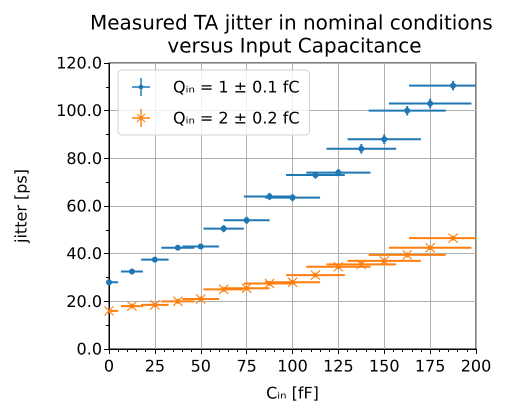 This screenshot has height=411, width=510. What do you see at coordinates (236, 118) in the screenshot?
I see `legend-label: Qᵢₙ = 2 ± 0.2 fC` at bounding box center [236, 118].